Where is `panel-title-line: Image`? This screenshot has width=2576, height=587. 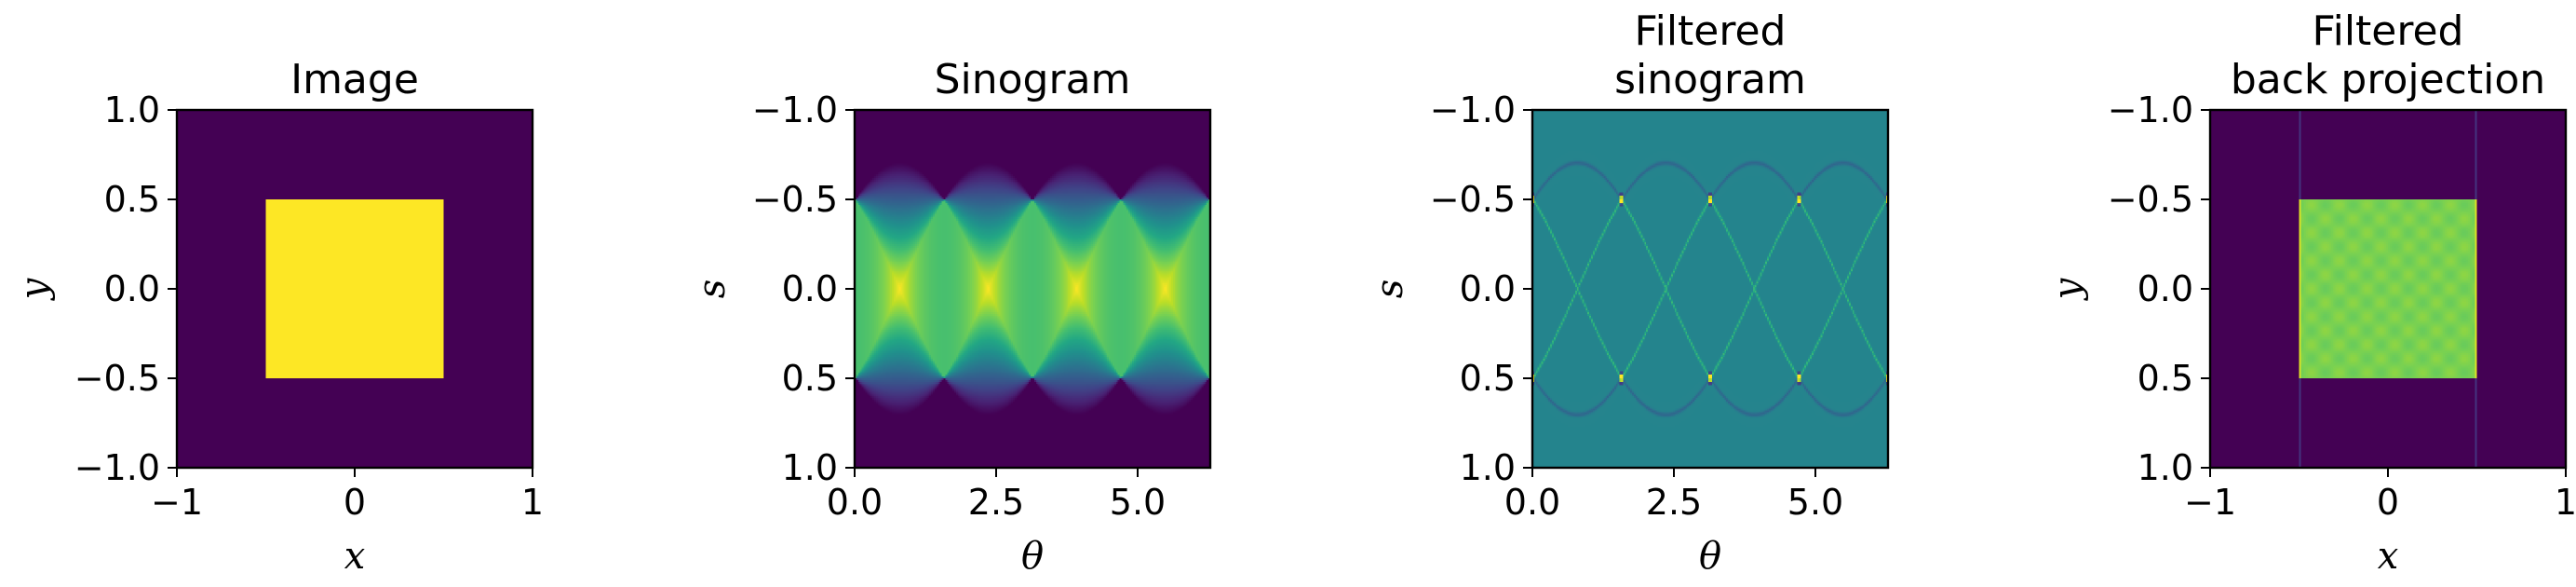 panel-title-line: Image is located at coordinates (354, 79).